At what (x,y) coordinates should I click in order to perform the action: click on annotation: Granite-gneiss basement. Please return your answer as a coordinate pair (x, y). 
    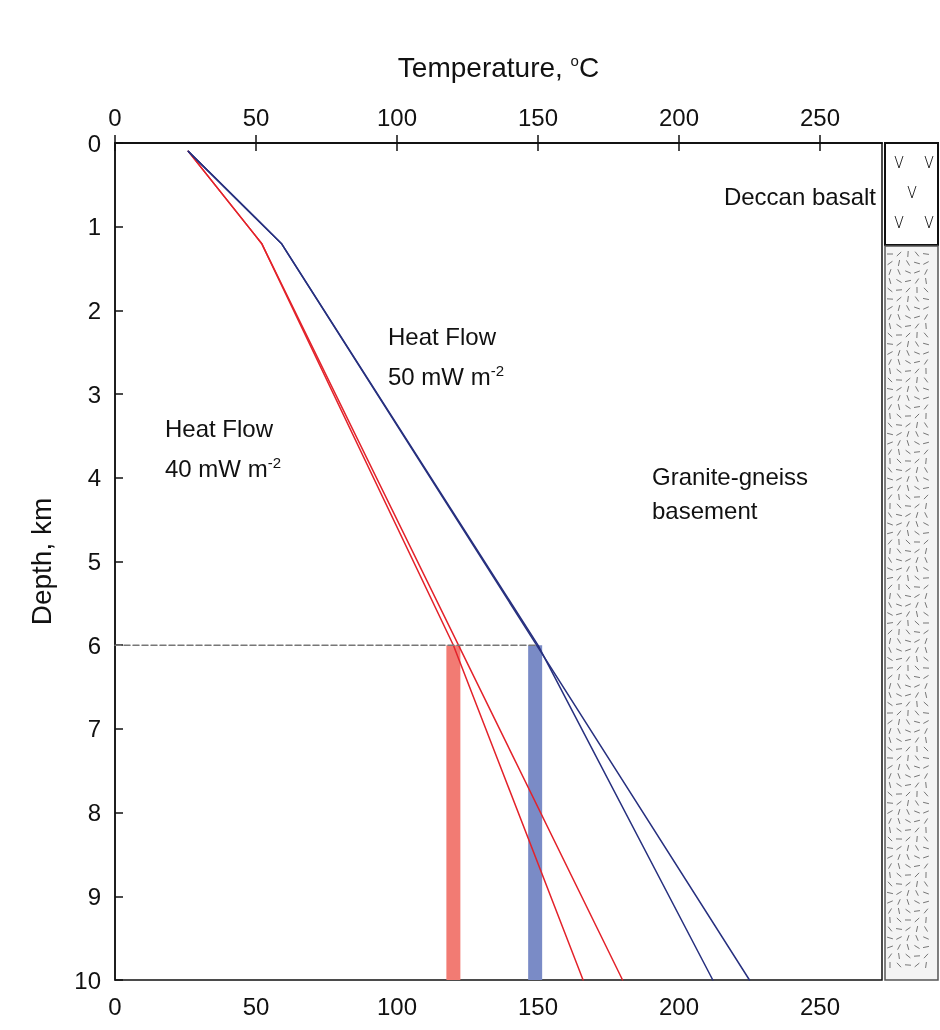
    Looking at the image, I should click on (730, 494).